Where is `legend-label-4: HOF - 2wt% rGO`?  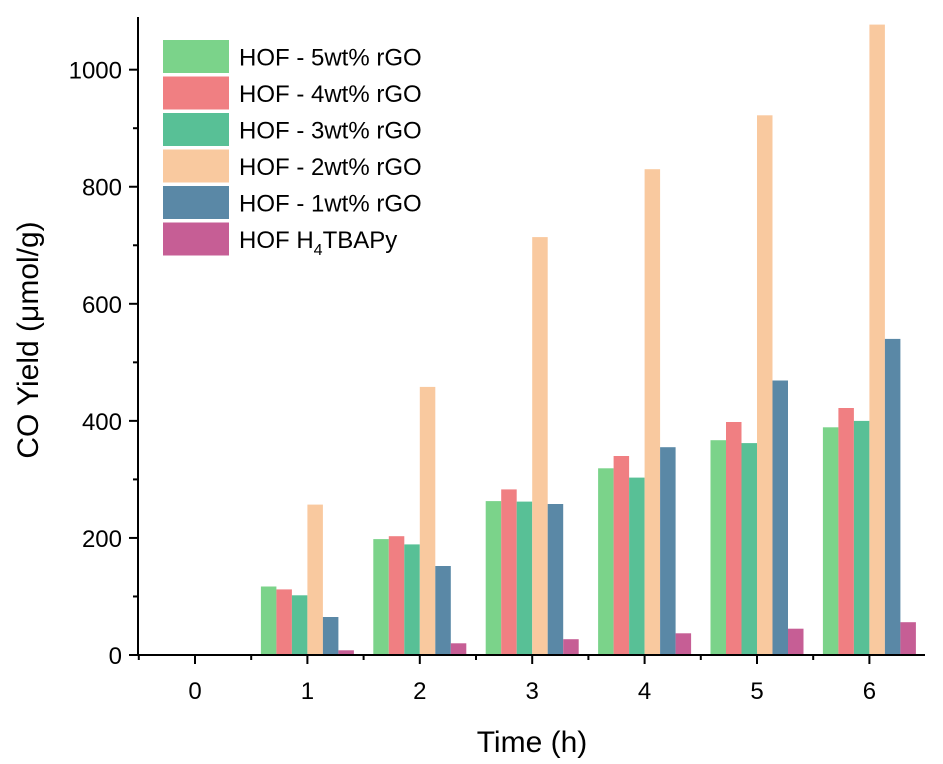 legend-label-4: HOF - 2wt% rGO is located at coordinates (330, 167).